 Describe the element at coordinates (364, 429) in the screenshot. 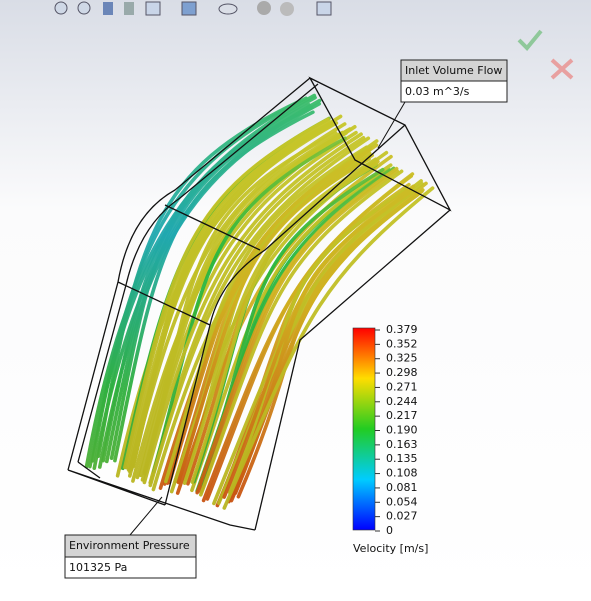

I see `color-bar` at that location.